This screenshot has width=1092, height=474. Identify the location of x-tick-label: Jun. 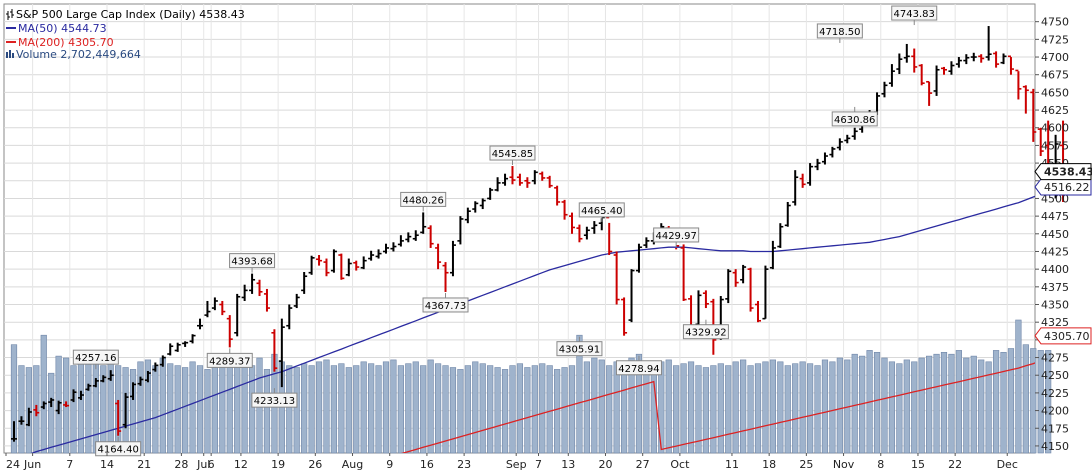
(32, 464).